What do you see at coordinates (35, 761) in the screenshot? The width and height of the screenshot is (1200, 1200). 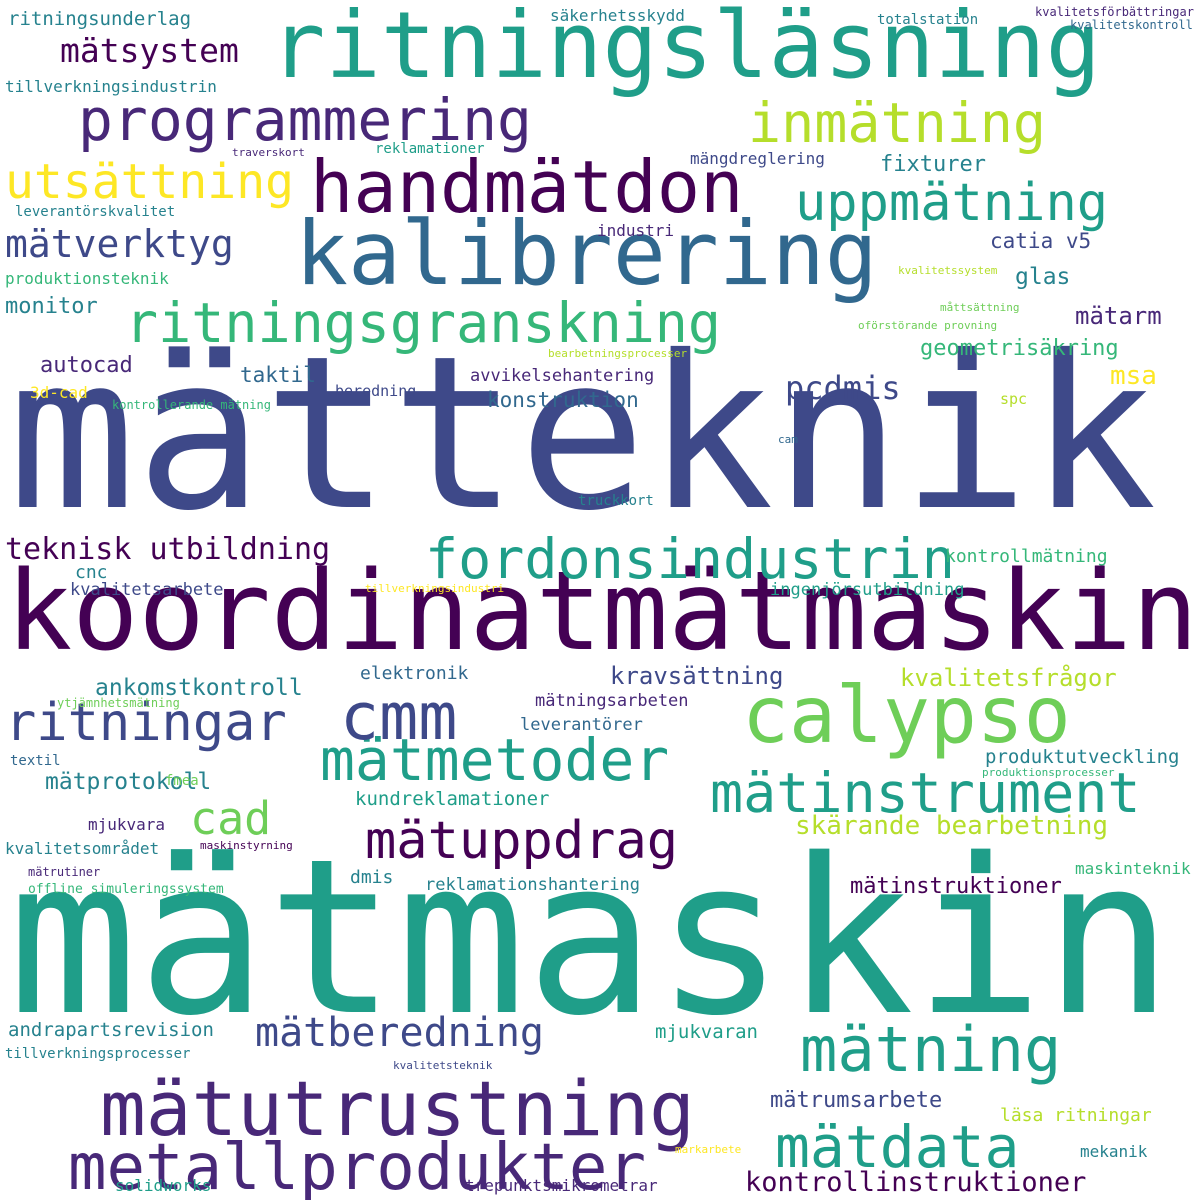 I see `word-textil: textil` at bounding box center [35, 761].